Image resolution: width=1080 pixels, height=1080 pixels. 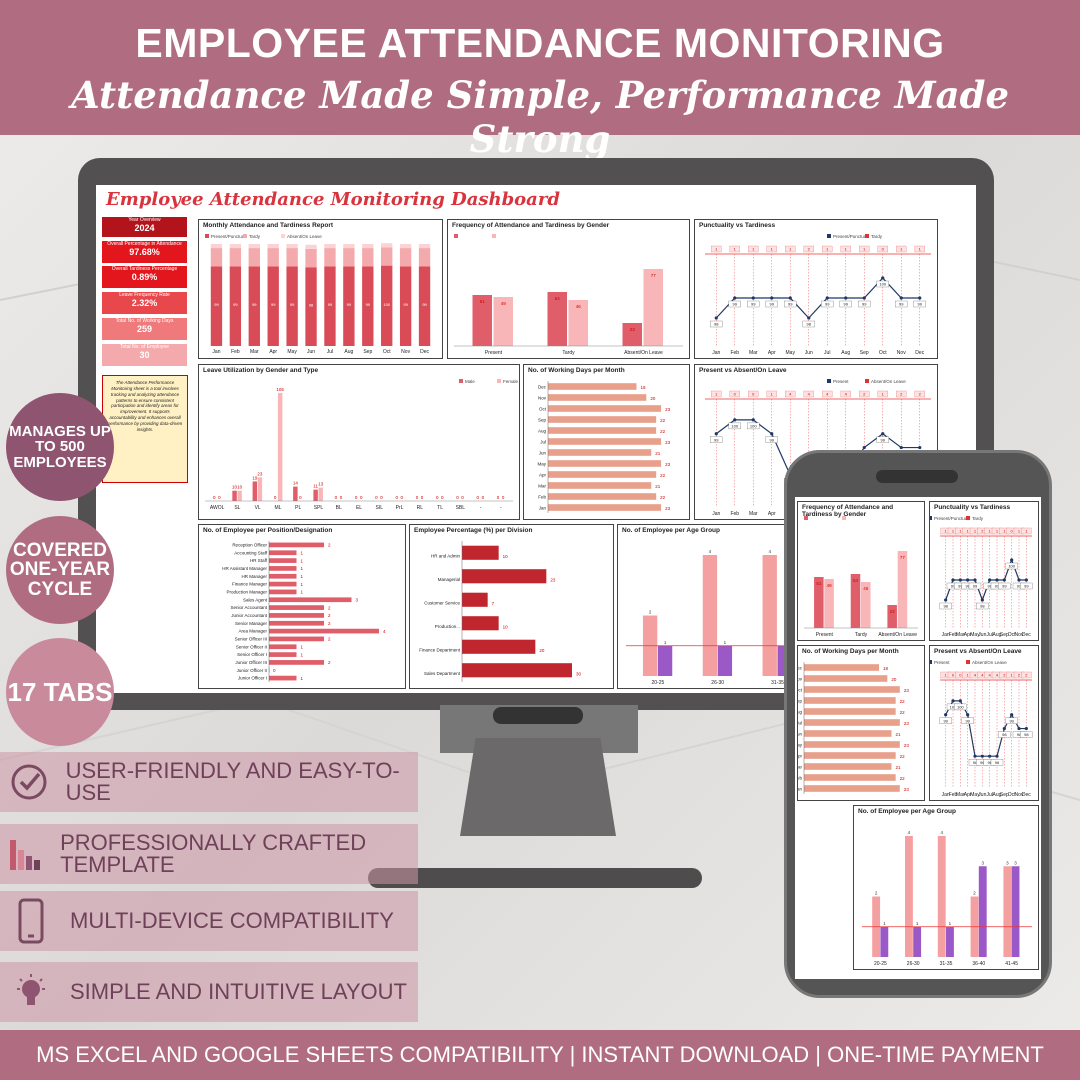 I want to click on tick-label: SBL, so click(x=461, y=508).